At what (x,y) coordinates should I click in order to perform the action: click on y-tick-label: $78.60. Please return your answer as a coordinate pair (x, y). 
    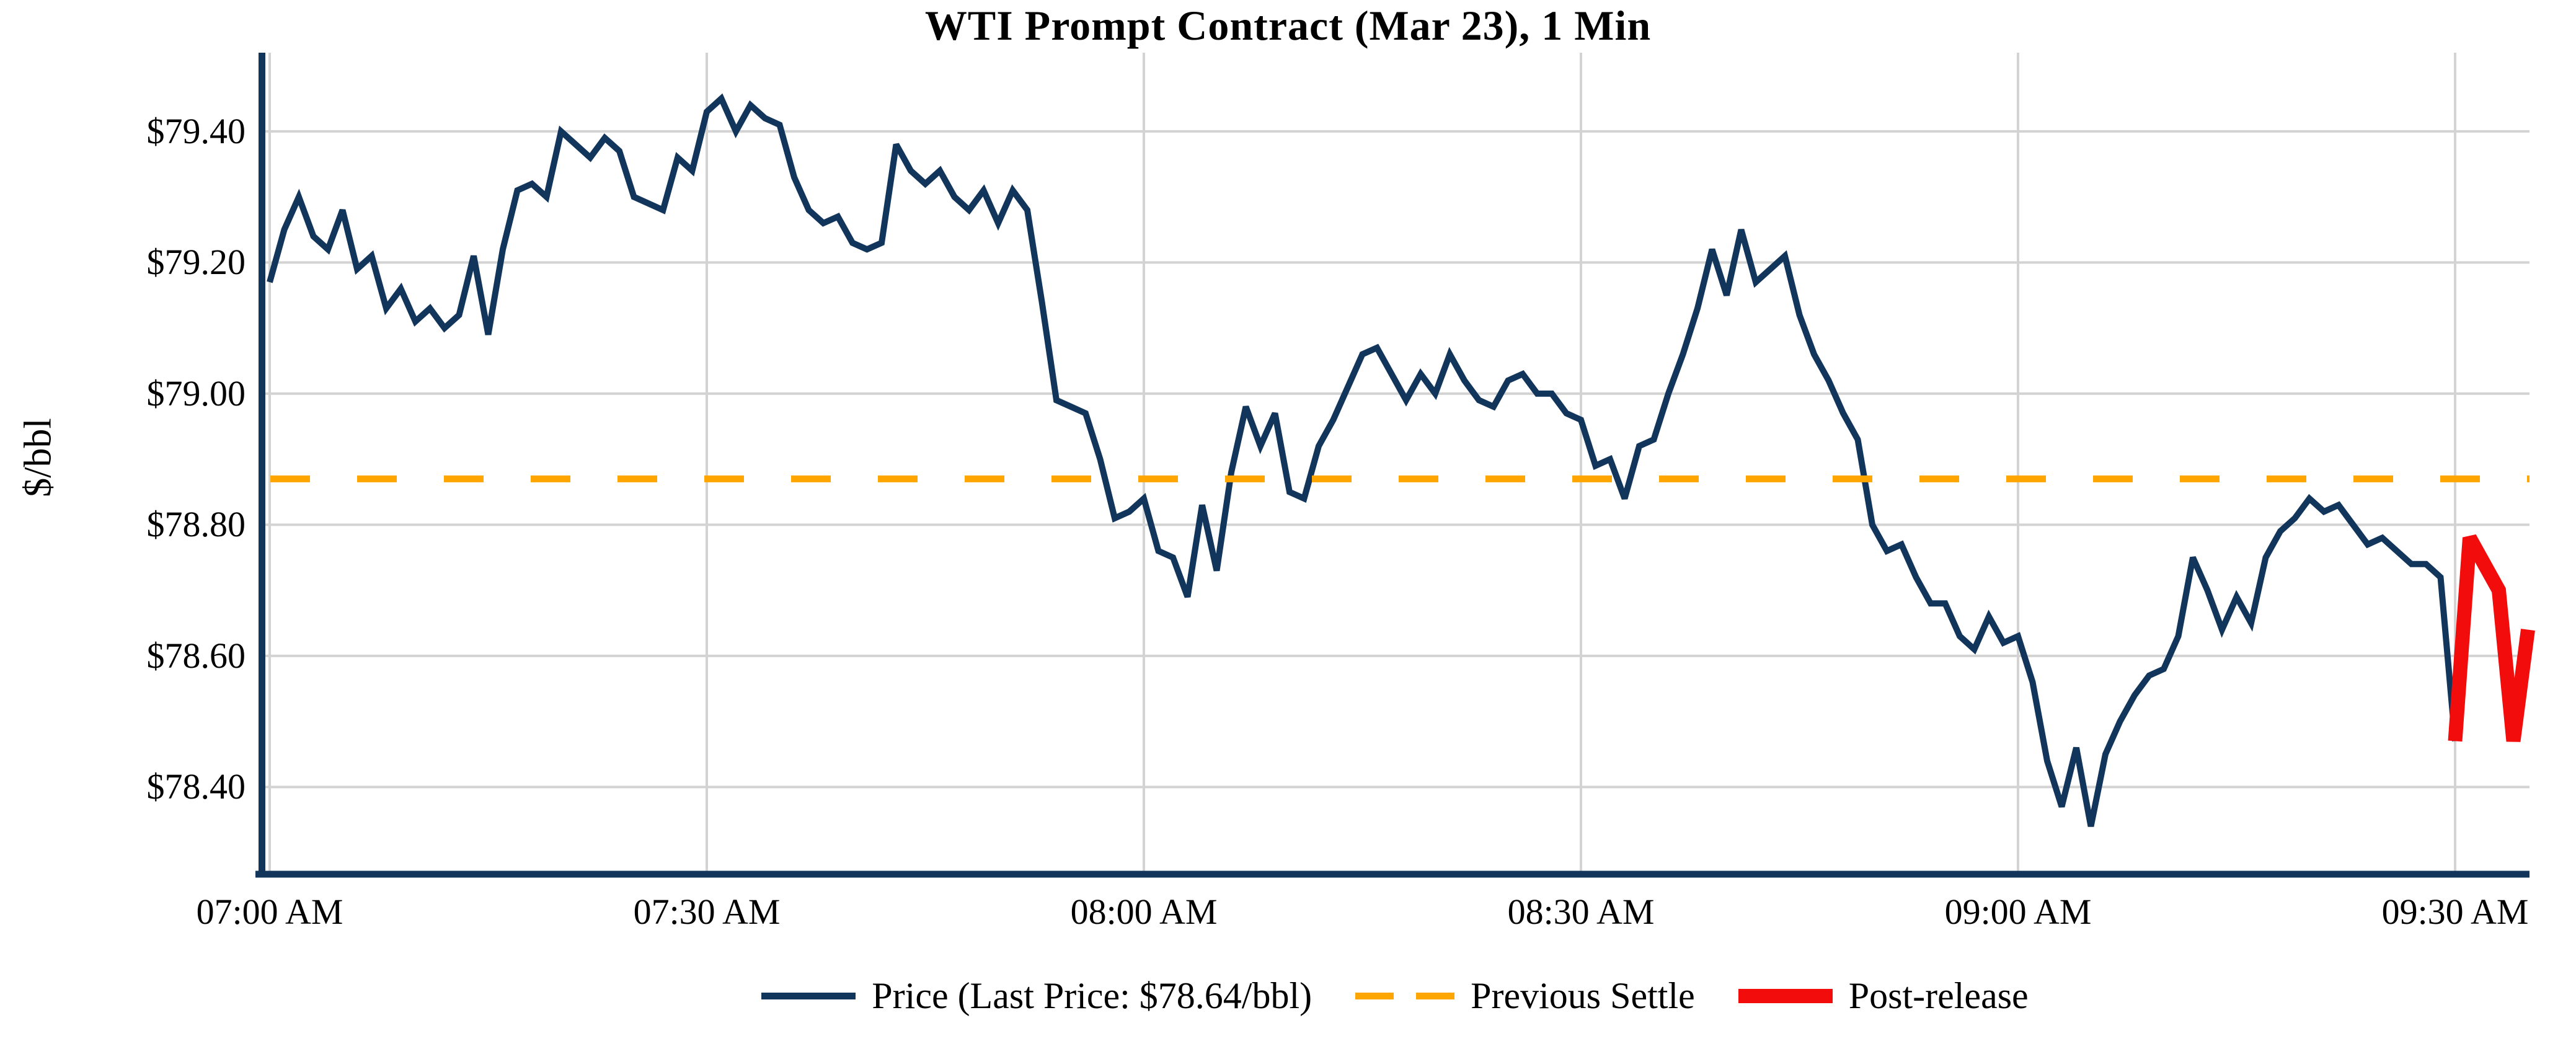
    Looking at the image, I should click on (196, 655).